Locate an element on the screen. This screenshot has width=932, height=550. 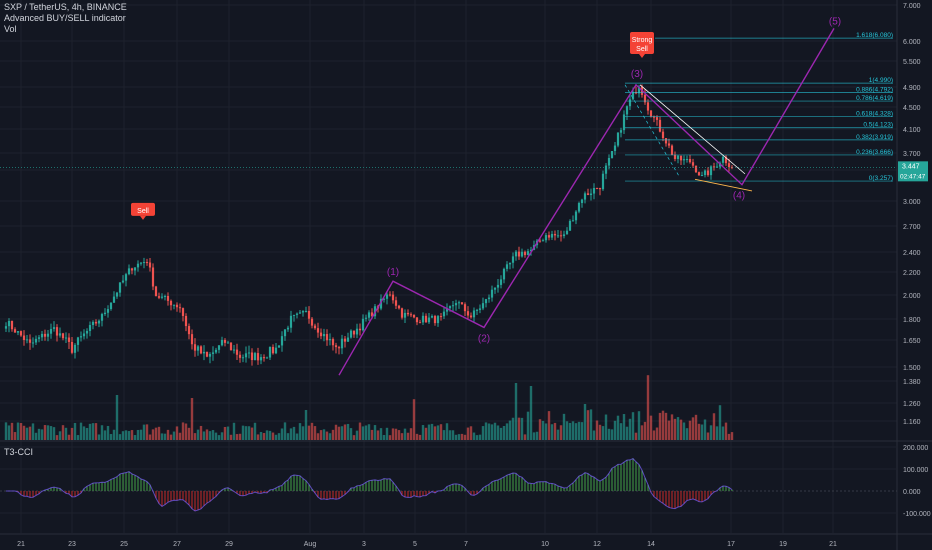
elliott-wave-label: (4) is located at coordinates (739, 196).